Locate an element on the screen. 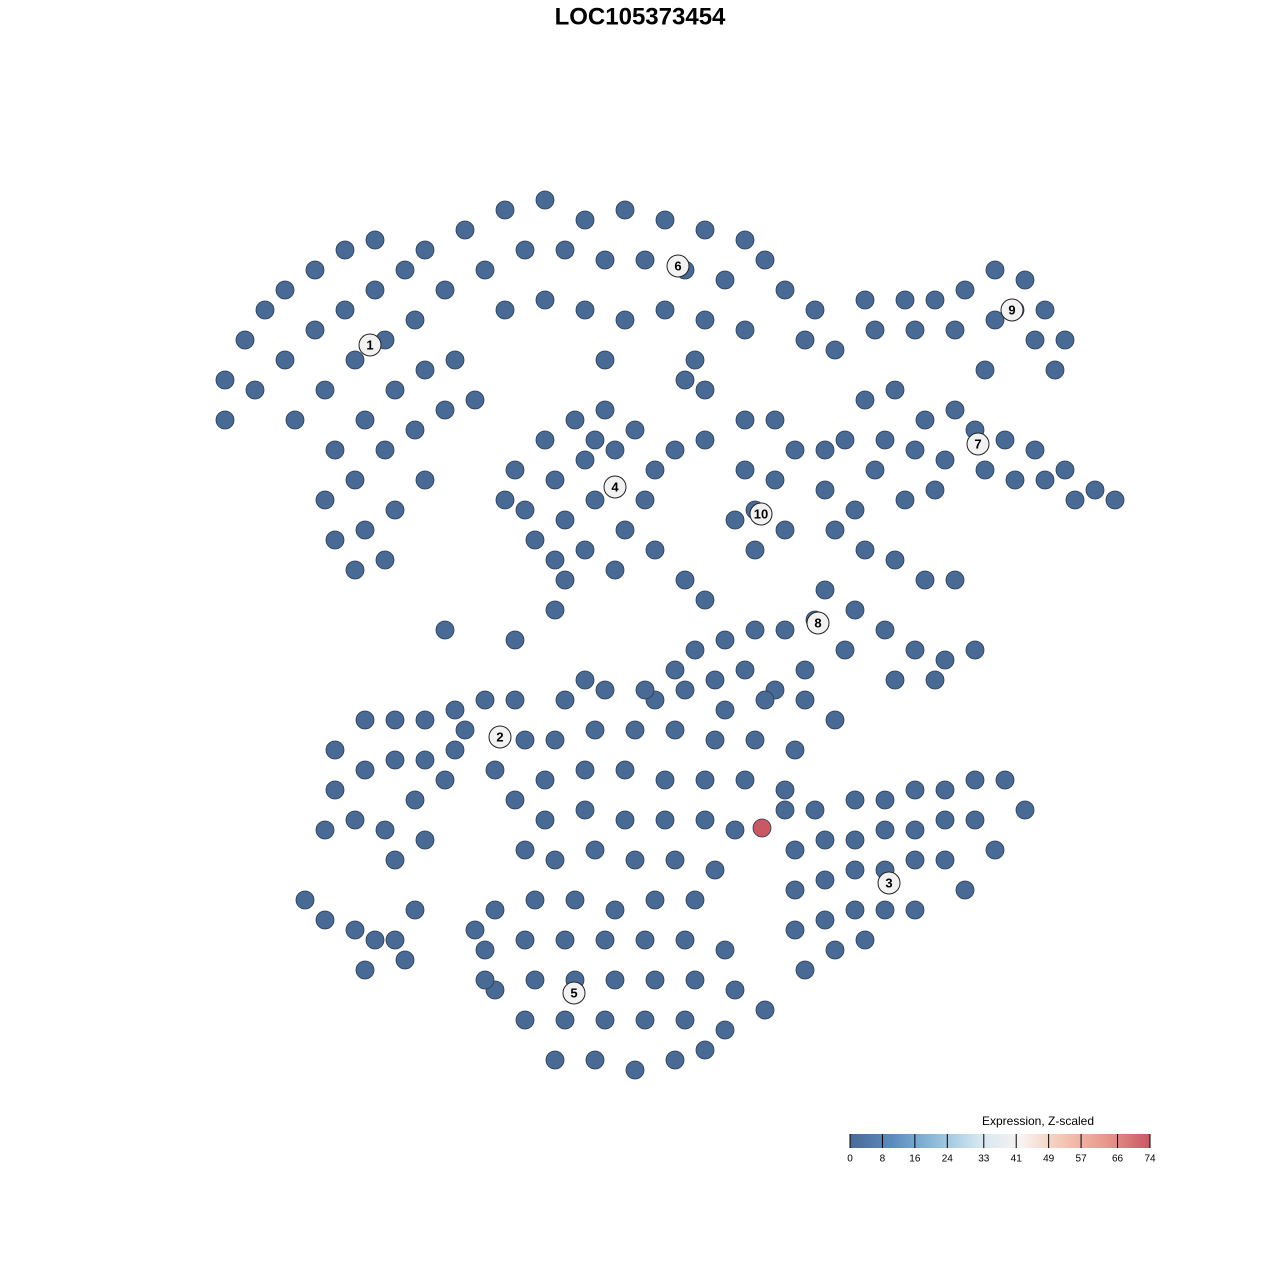 The height and width of the screenshot is (1280, 1280). cluster-label: 10 is located at coordinates (761, 513).